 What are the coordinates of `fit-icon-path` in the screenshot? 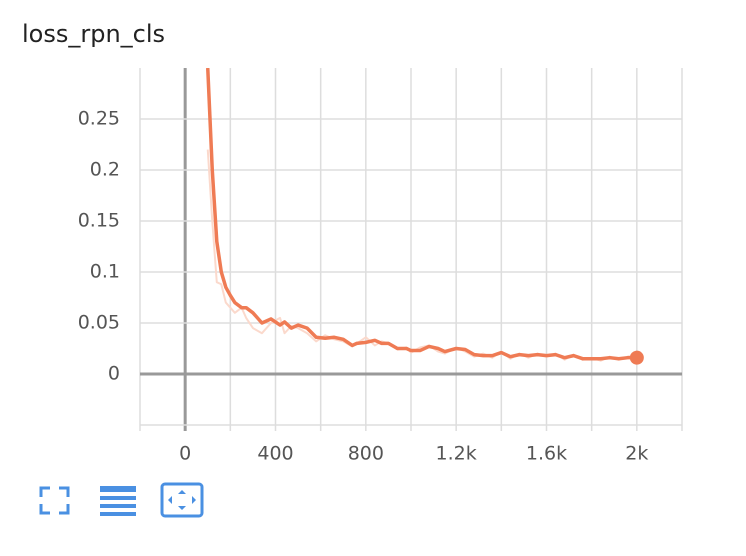 It's located at (54, 500).